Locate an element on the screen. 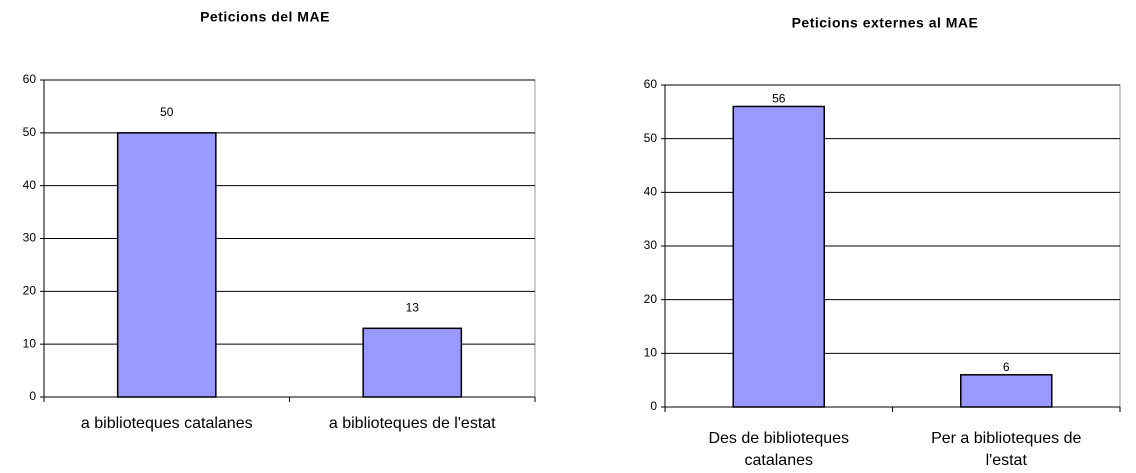  chart-title: Peticions del MAE is located at coordinates (265, 17).